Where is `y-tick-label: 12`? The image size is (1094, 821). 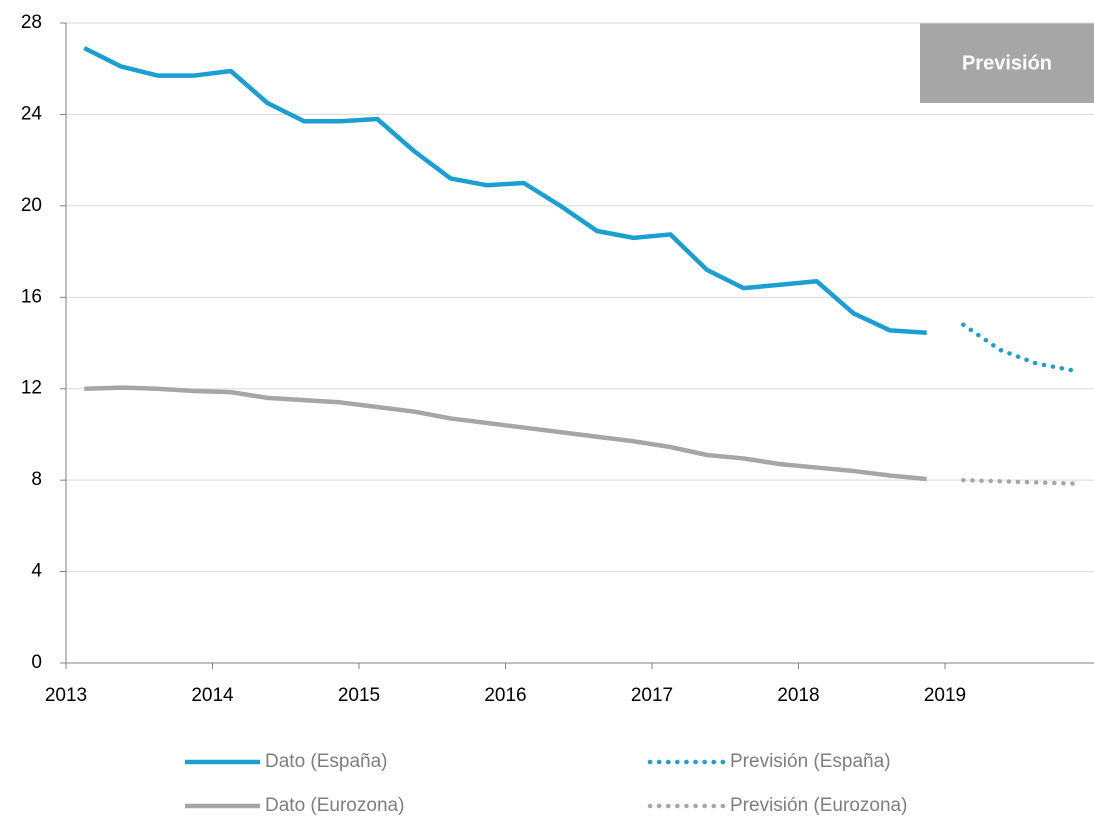
y-tick-label: 12 is located at coordinates (31, 388).